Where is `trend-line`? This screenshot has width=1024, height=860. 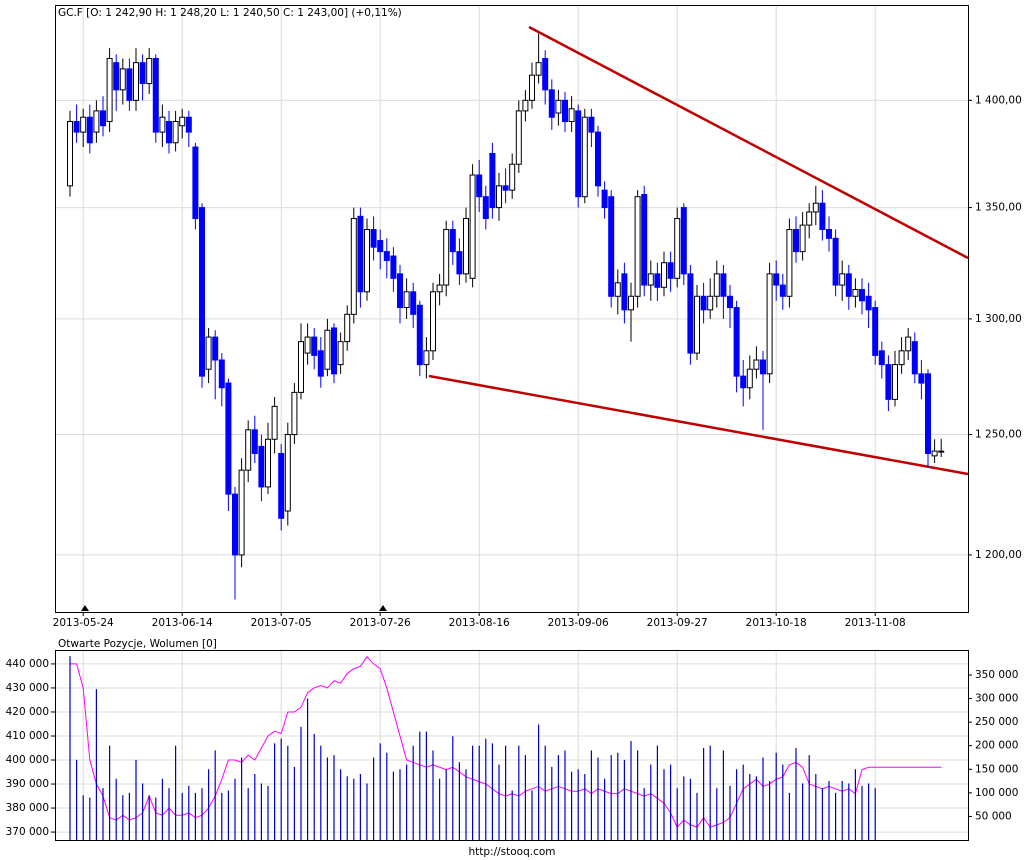
trend-line is located at coordinates (748, 142).